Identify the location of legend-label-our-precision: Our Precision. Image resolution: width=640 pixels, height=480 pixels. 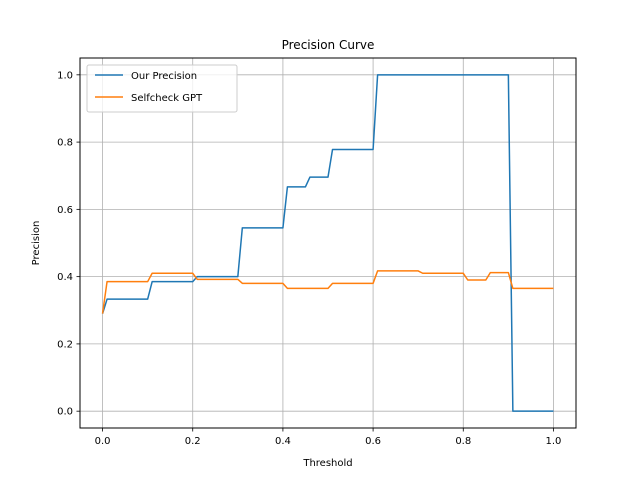
(164, 76).